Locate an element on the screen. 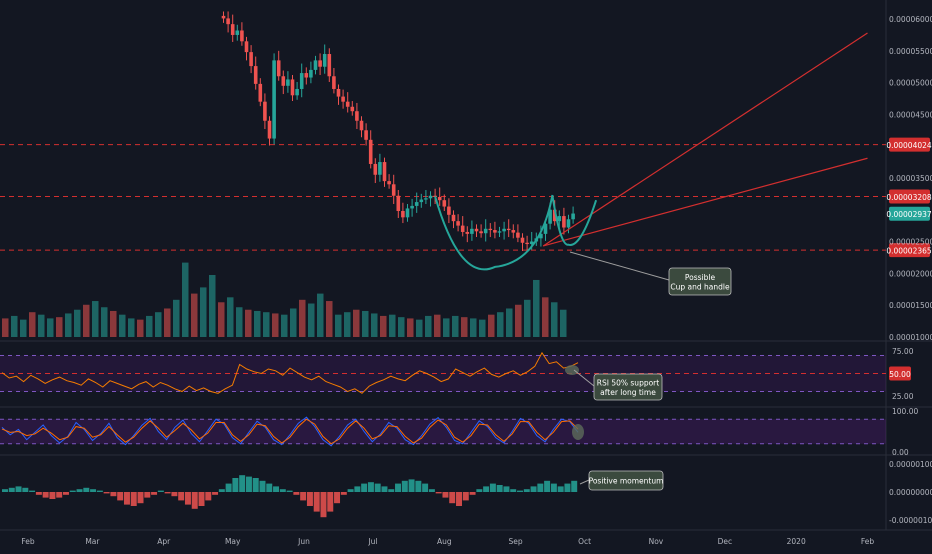  stoch-axis-label: 100.00 is located at coordinates (905, 411).